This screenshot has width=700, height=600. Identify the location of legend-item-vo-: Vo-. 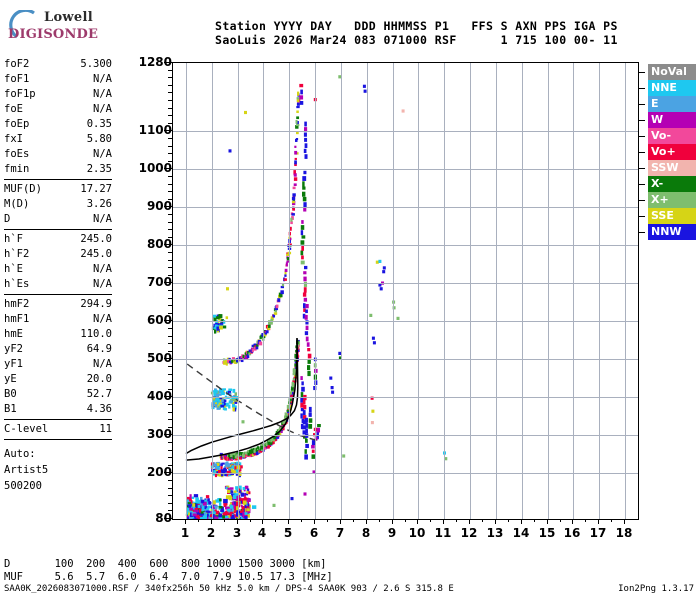
(672, 136).